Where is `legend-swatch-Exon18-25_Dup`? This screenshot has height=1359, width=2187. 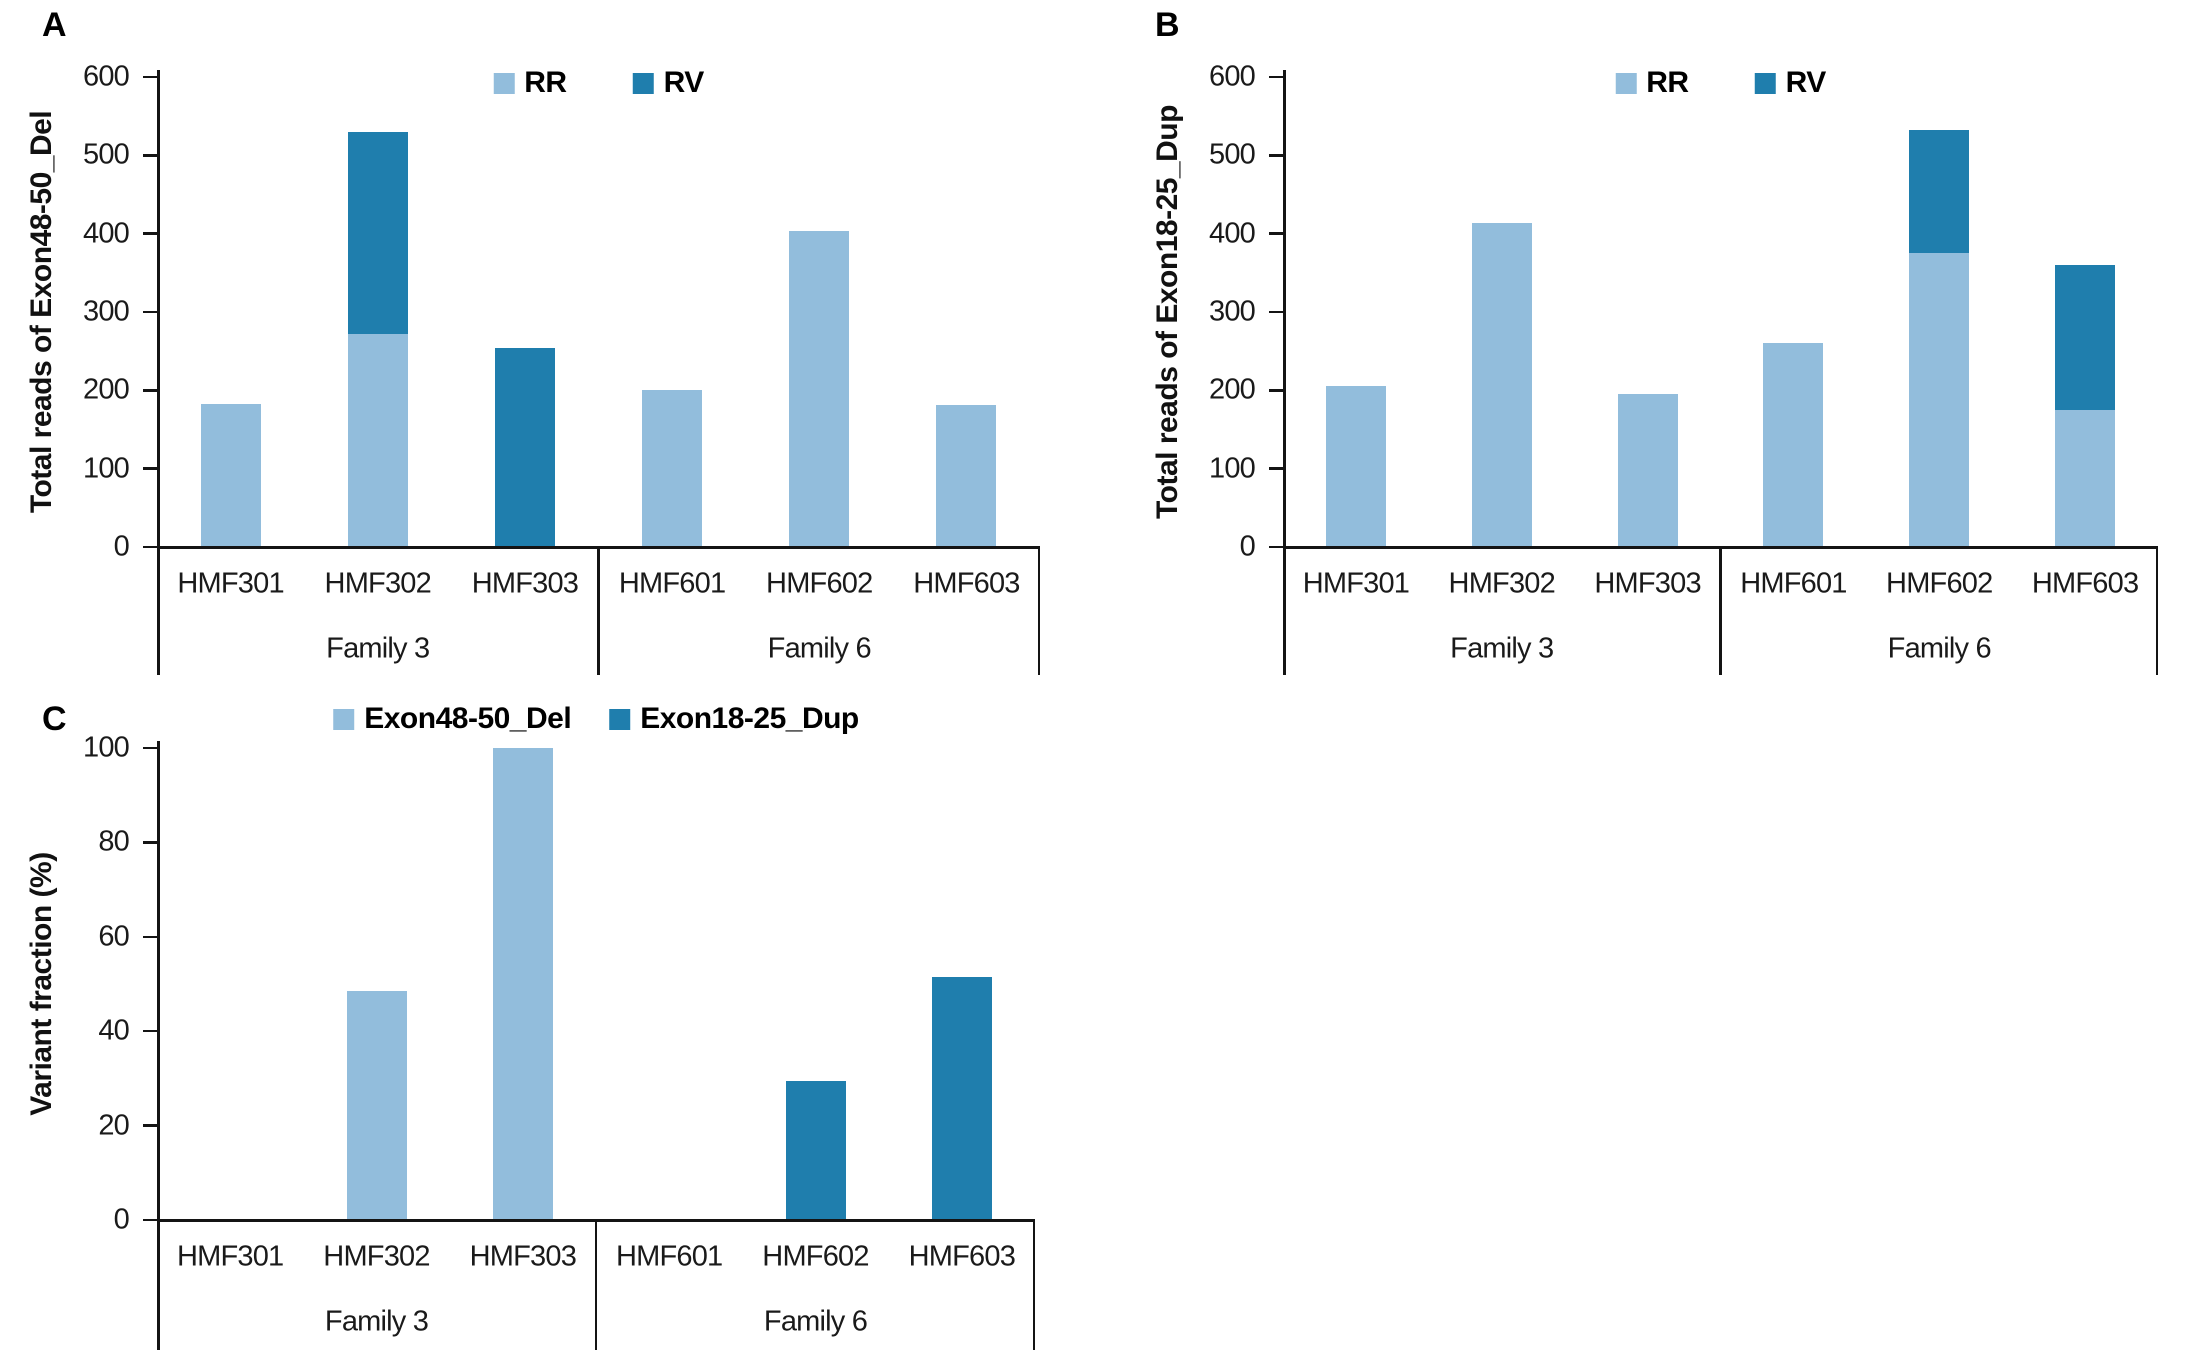
legend-swatch-Exon18-25_Dup is located at coordinates (620, 719).